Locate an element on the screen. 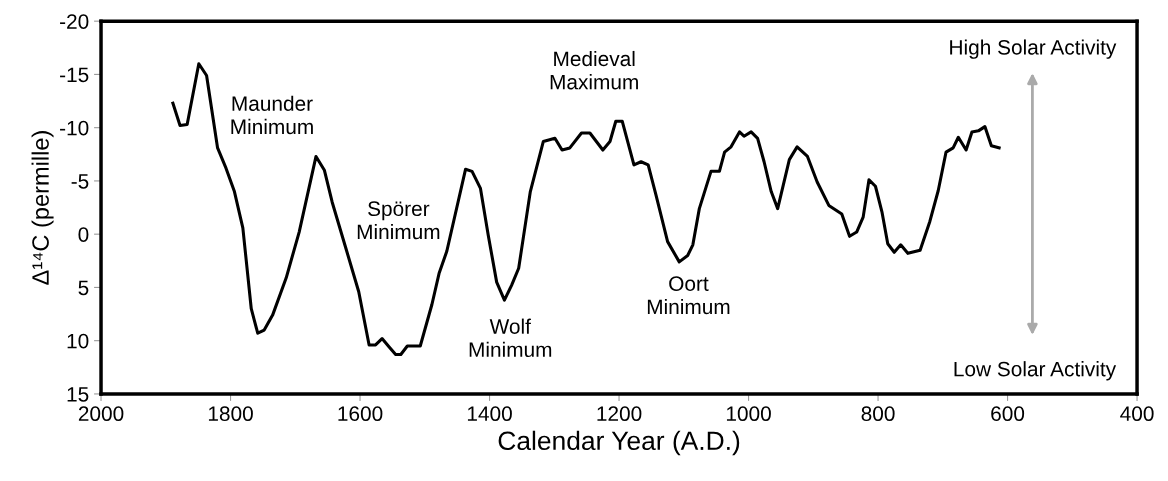  x-axis-title: Calendar Year (A.D.) is located at coordinates (619, 443).